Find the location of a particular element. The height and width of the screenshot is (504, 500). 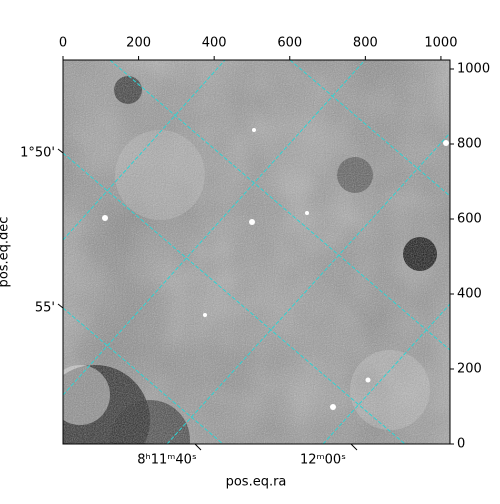

y-tick-label: 400 is located at coordinates (469, 294).